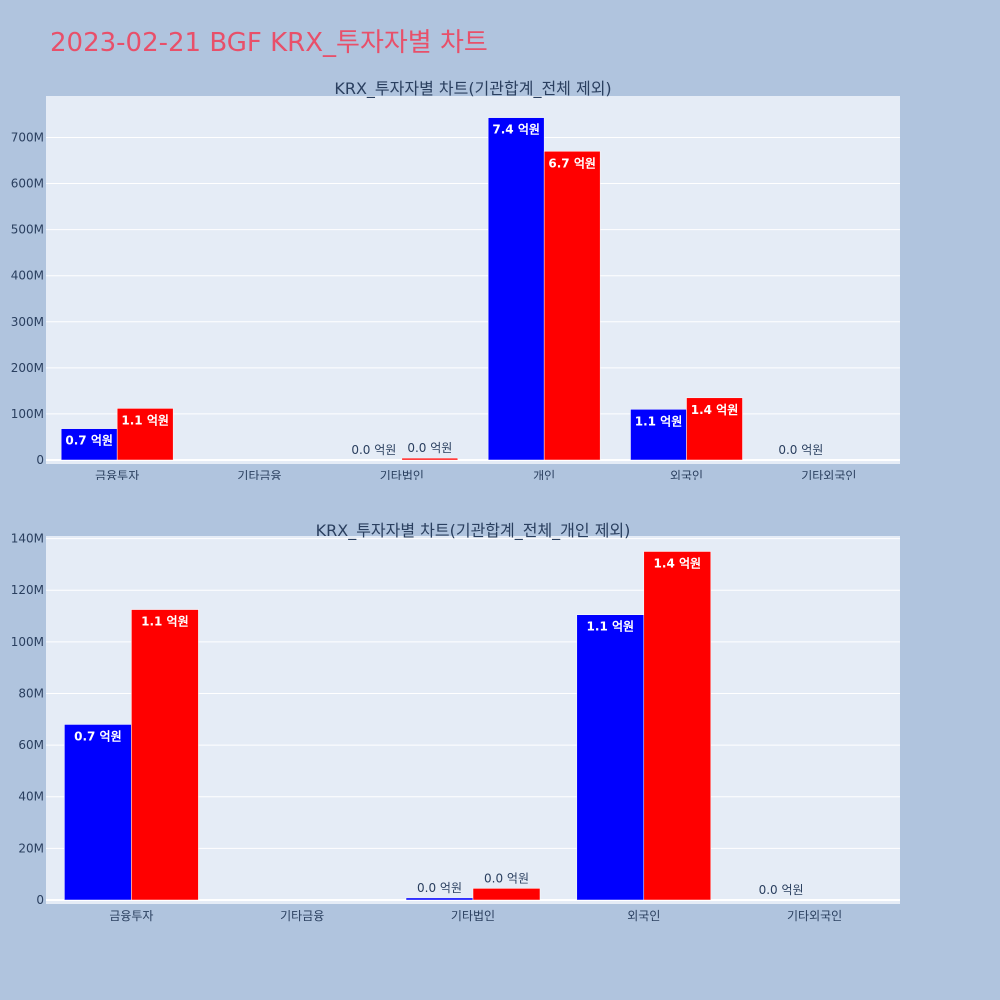 This screenshot has height=1000, width=1000. I want to click on y-tick-label: 80M, so click(31, 693).